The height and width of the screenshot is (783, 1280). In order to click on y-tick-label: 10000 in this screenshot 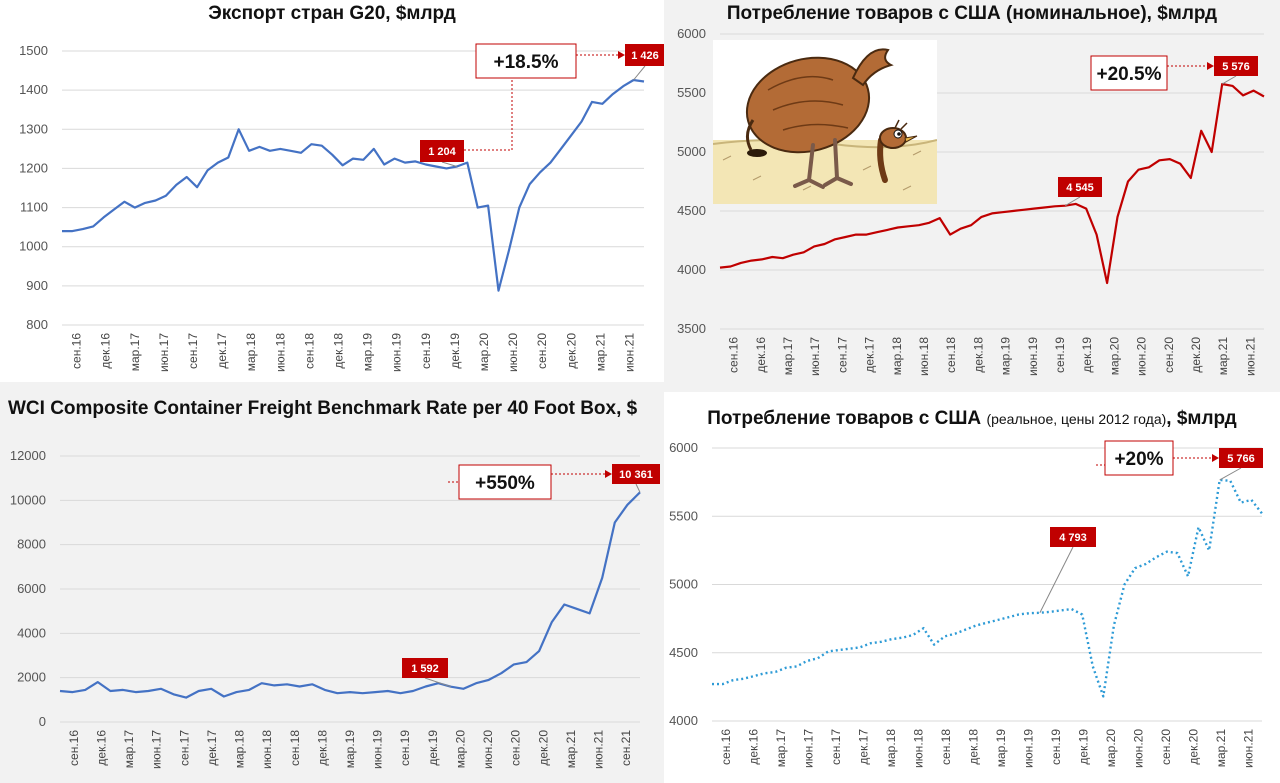, I will do `click(28, 499)`.